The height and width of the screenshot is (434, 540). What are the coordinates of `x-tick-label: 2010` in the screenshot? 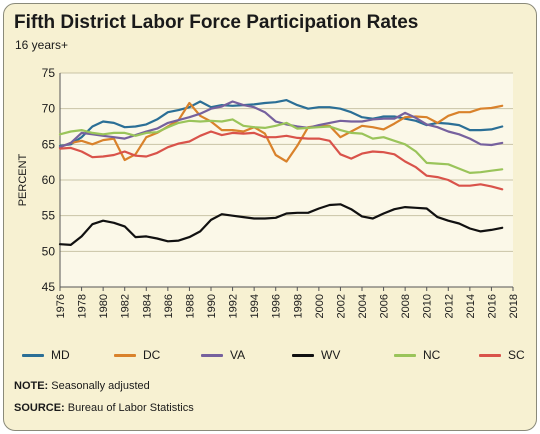 It's located at (428, 306).